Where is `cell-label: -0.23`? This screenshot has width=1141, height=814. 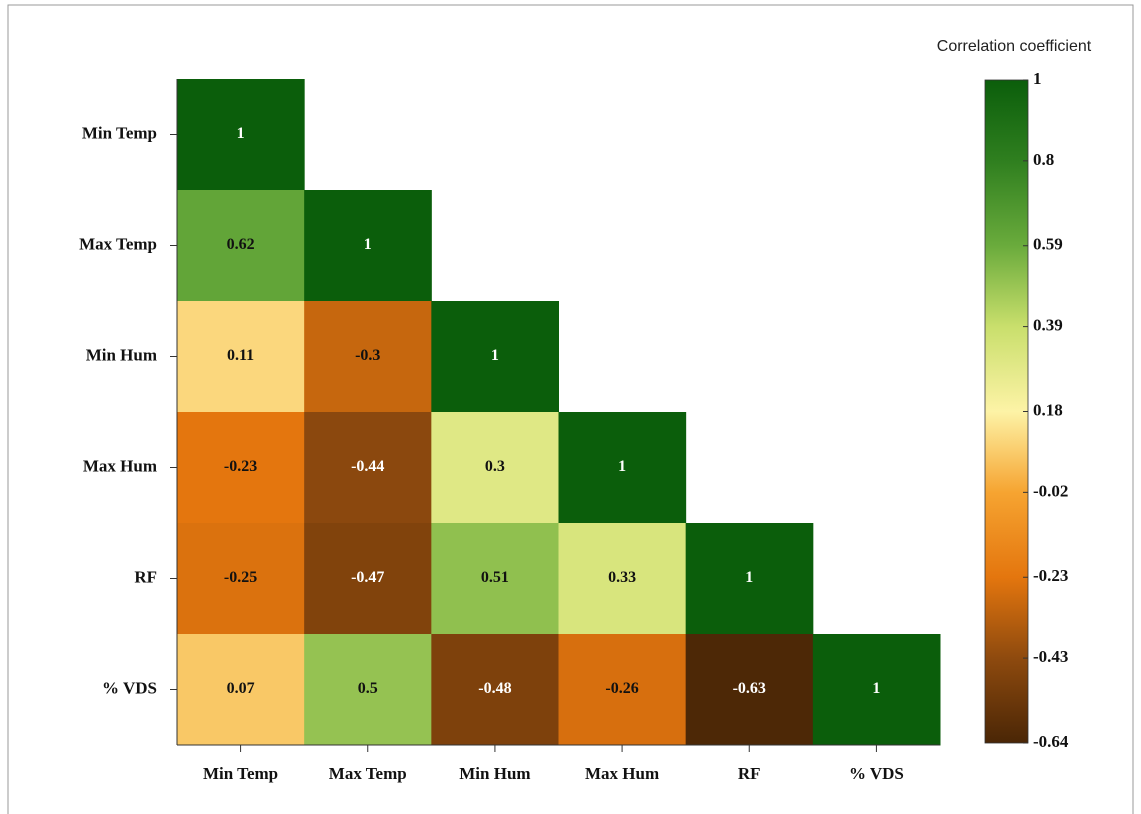 cell-label: -0.23 is located at coordinates (240, 466).